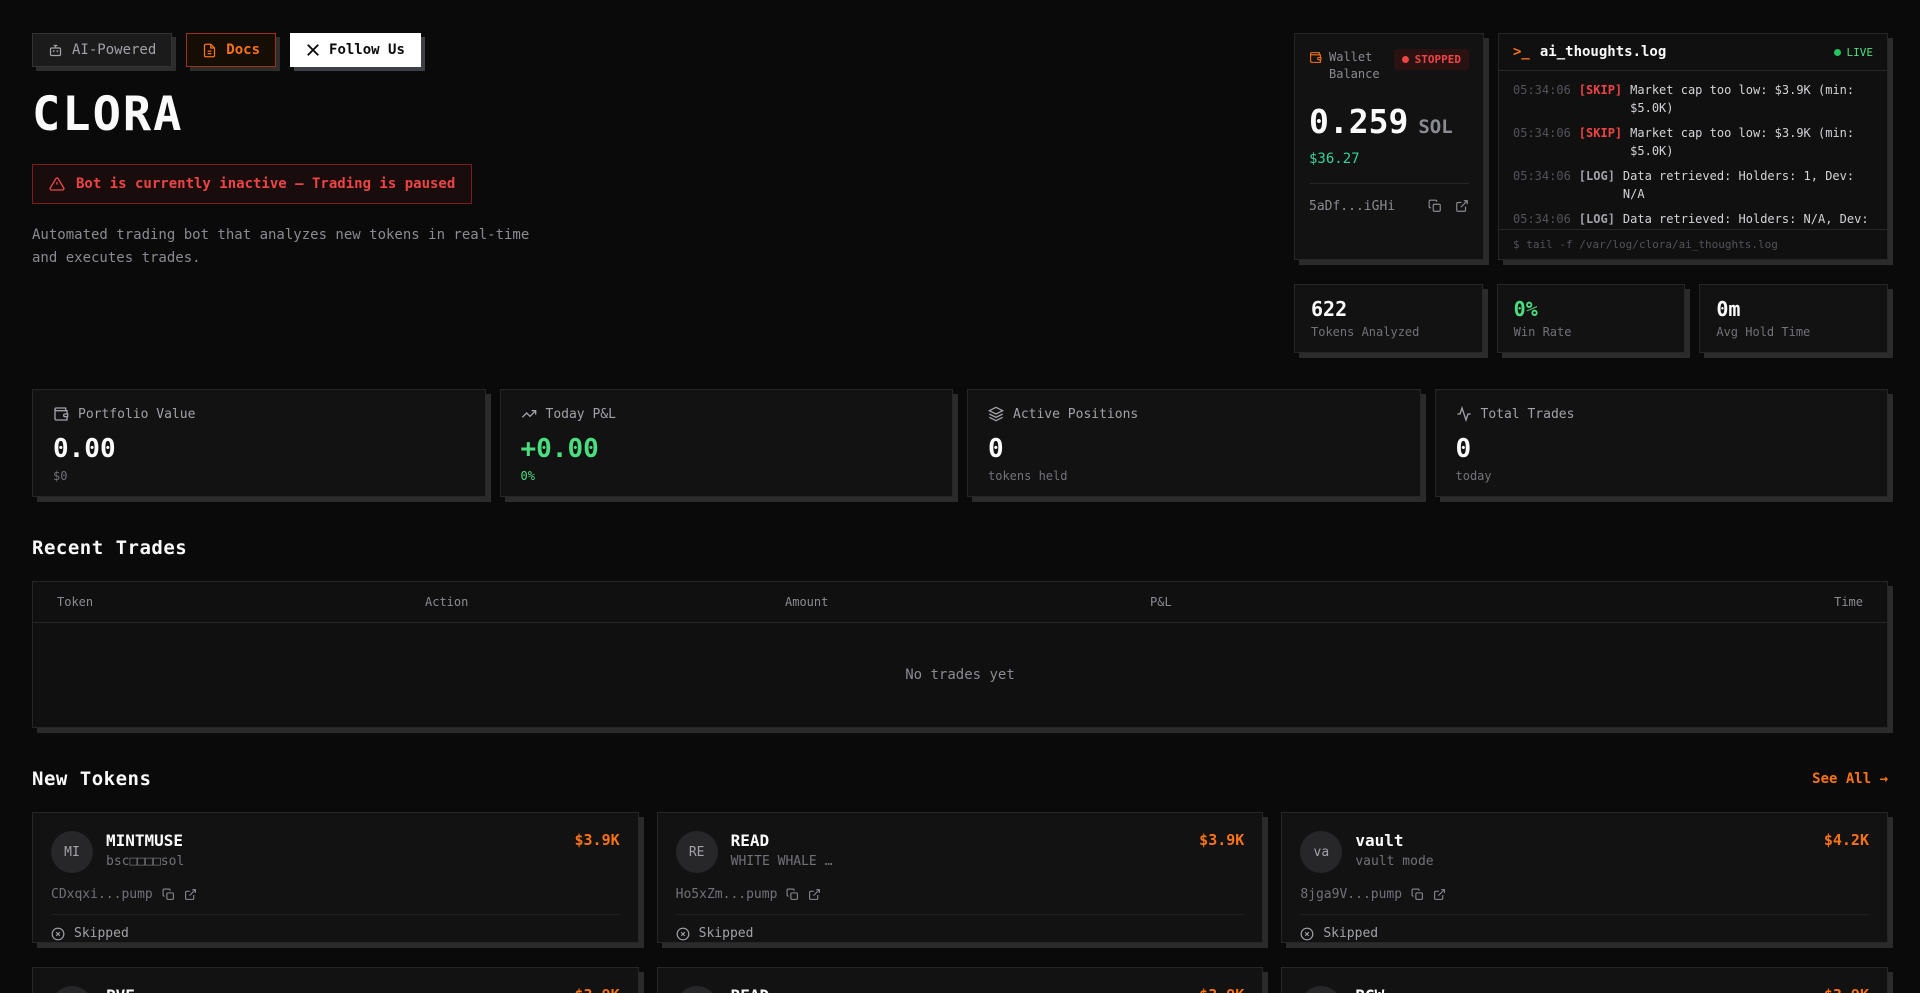 This screenshot has width=1920, height=993. I want to click on avatar: PV, so click(72, 989).